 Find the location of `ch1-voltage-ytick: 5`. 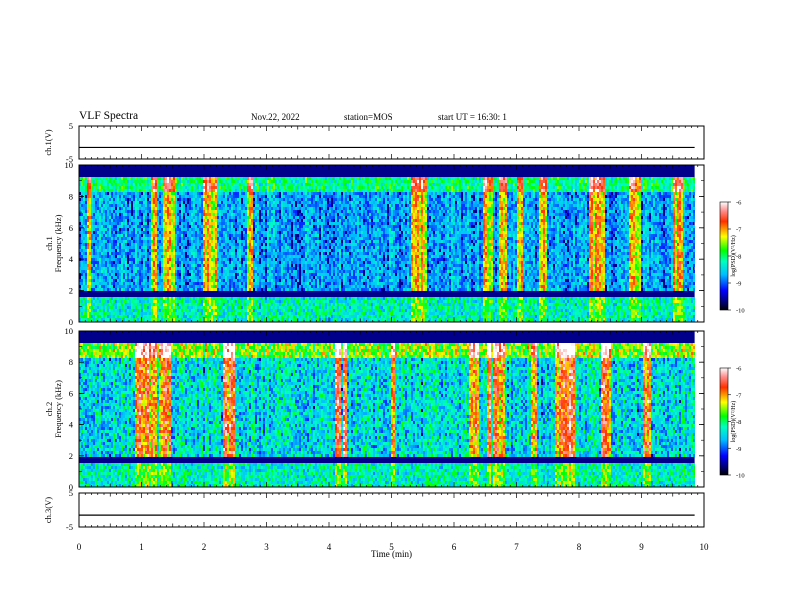

ch1-voltage-ytick: 5 is located at coordinates (71, 126).